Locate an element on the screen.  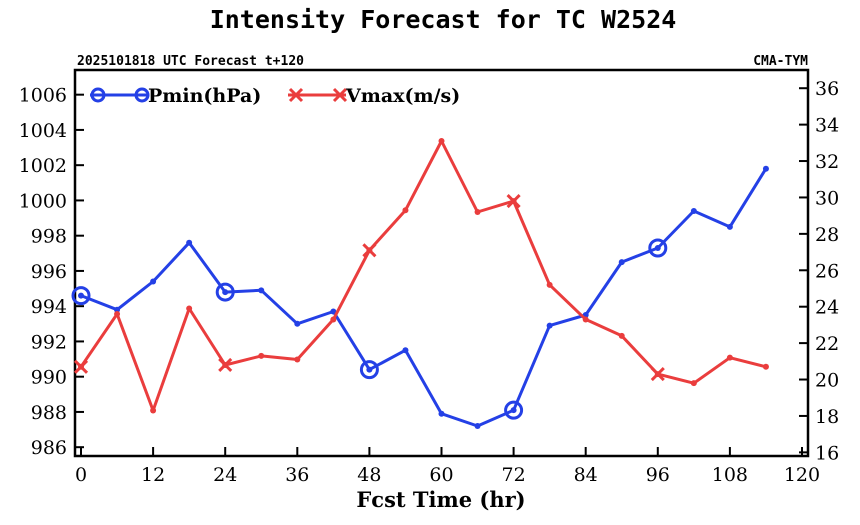
legend-label: Pmin(hPa) is located at coordinates (204, 96).